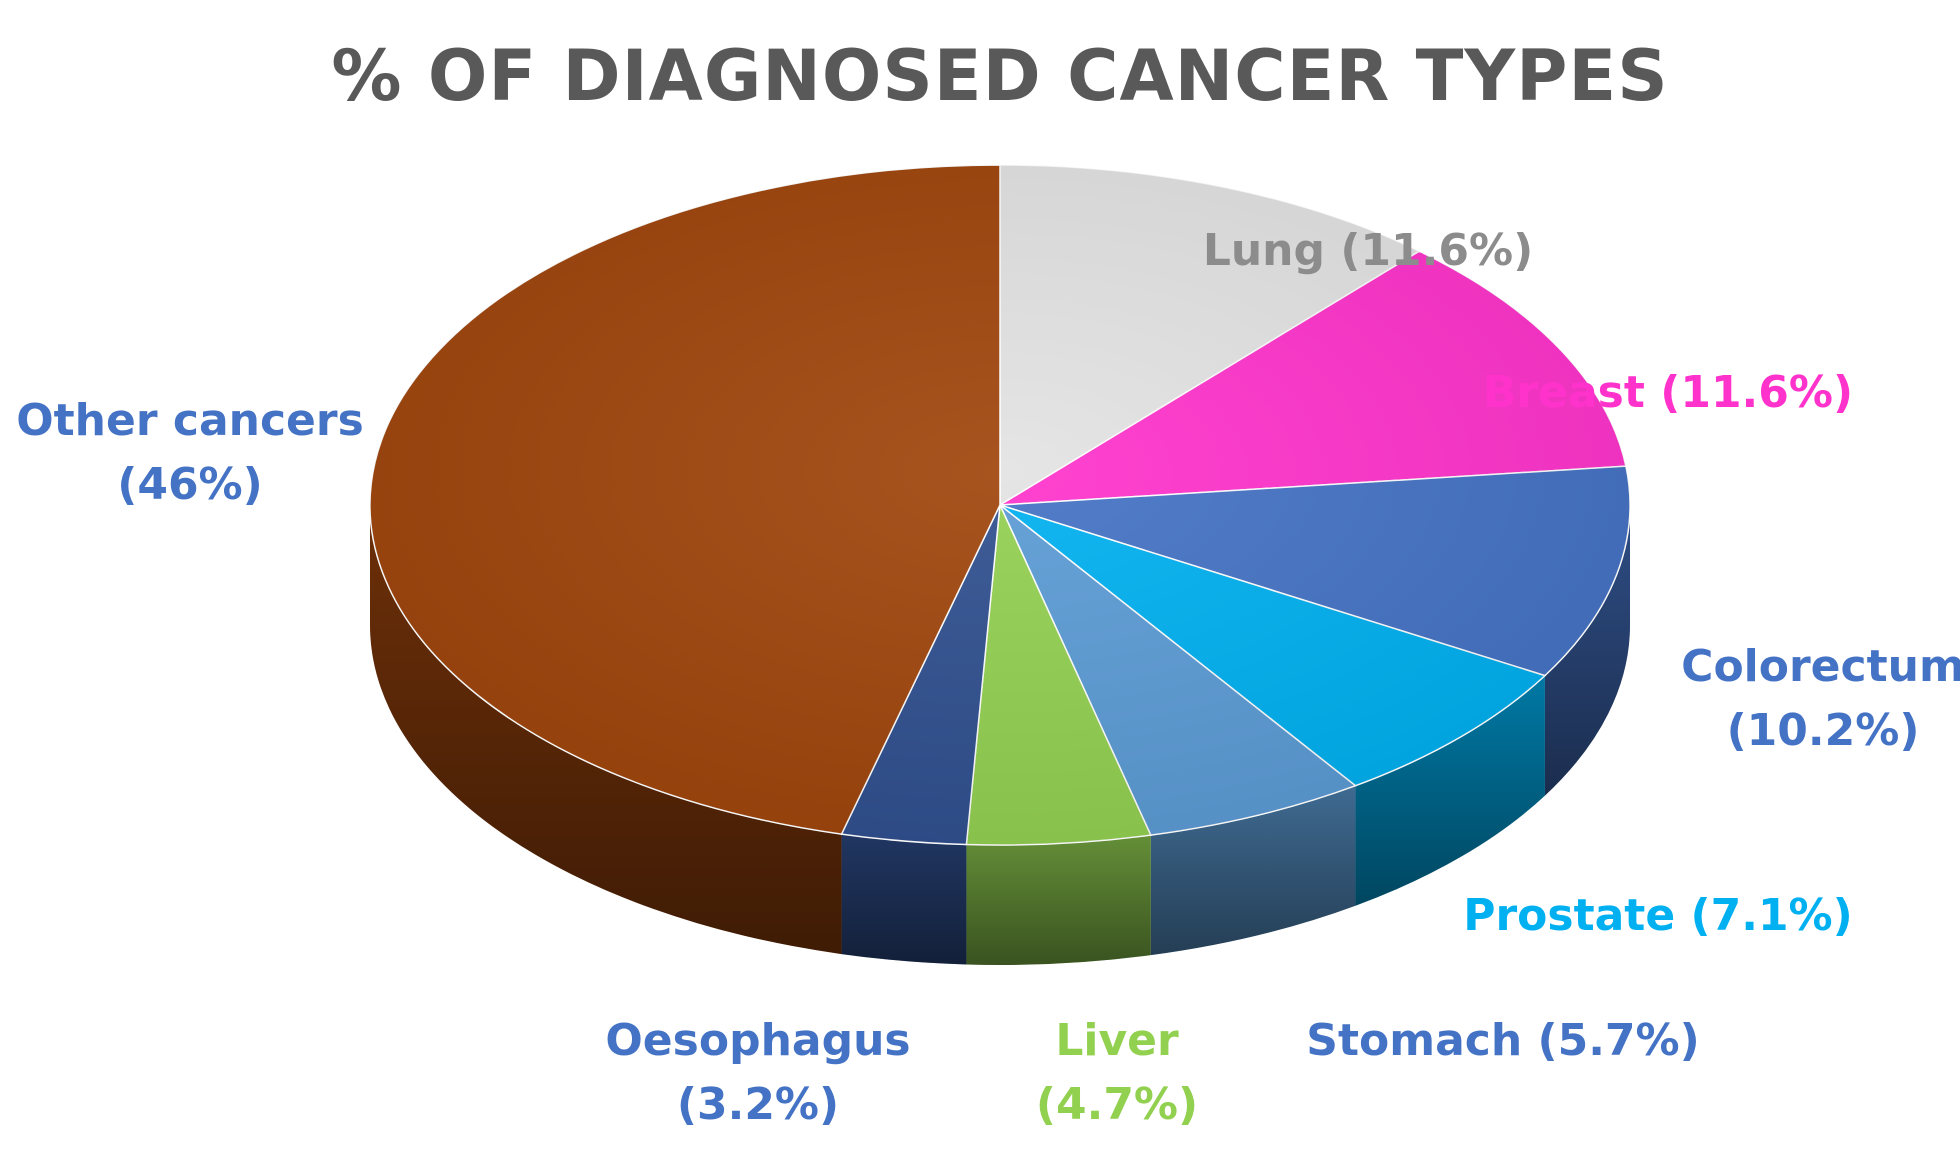 This screenshot has height=1176, width=1960. Describe the element at coordinates (757, 1072) in the screenshot. I see `label-oesophagus: Oesophagus (3.2%)` at that location.